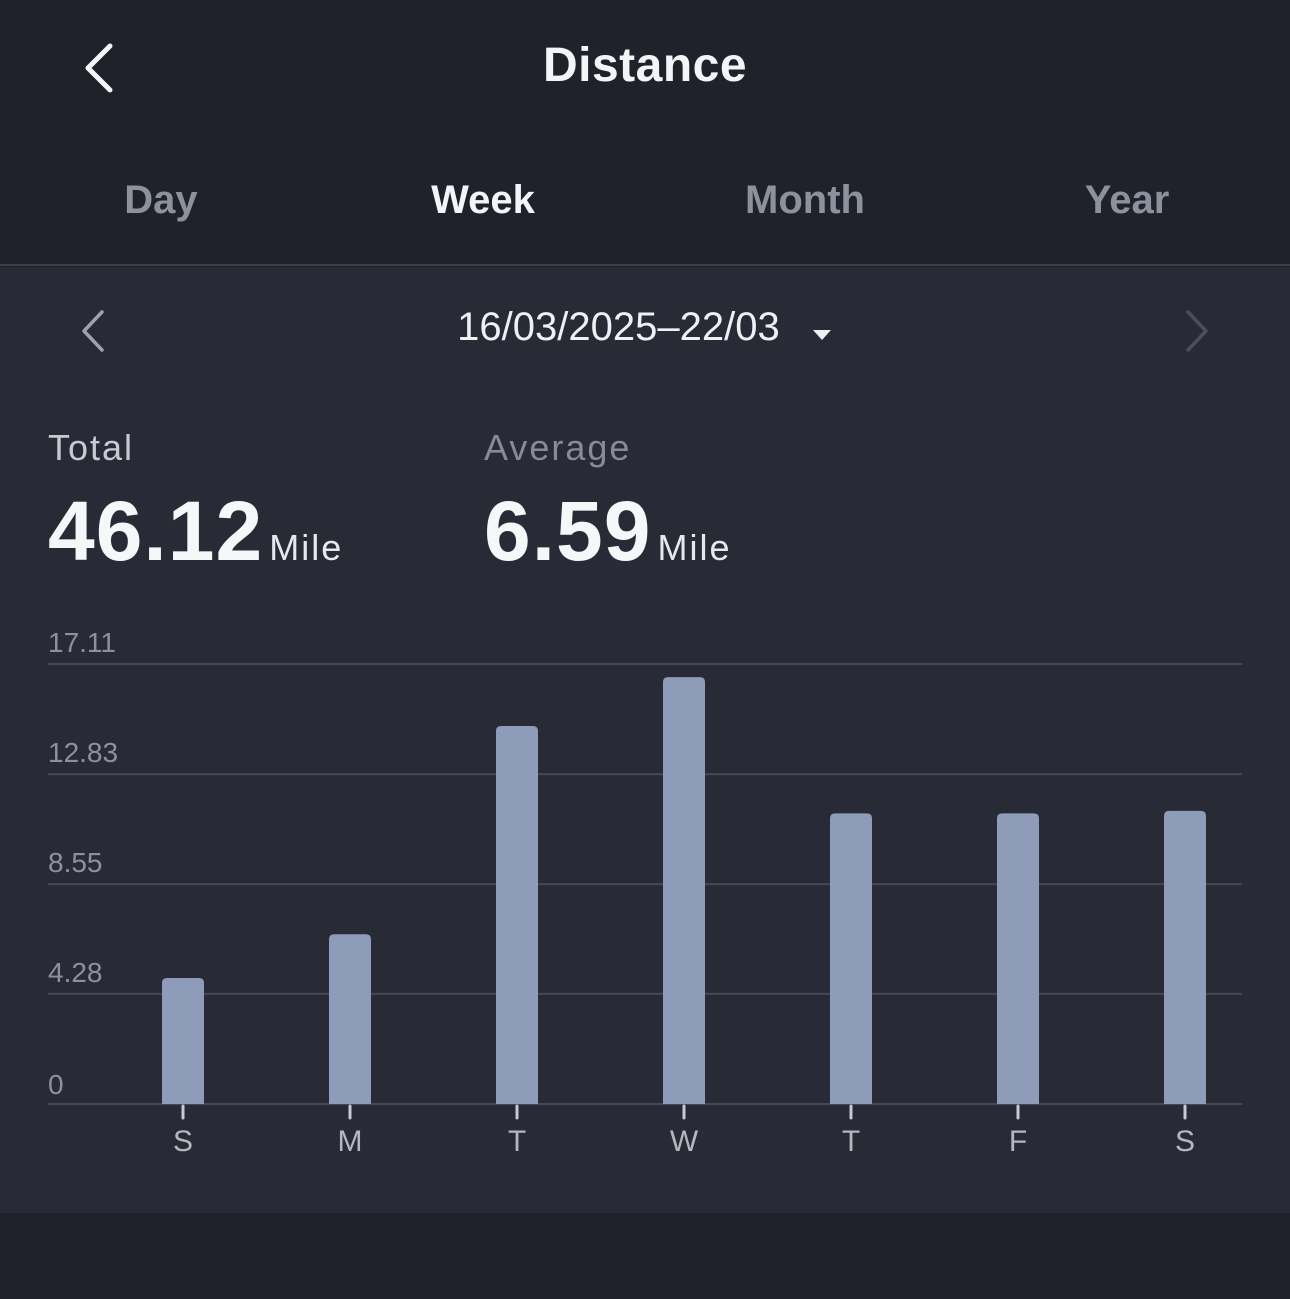  I want to click on average-stat: Average 6.59 Mile, so click(608, 503).